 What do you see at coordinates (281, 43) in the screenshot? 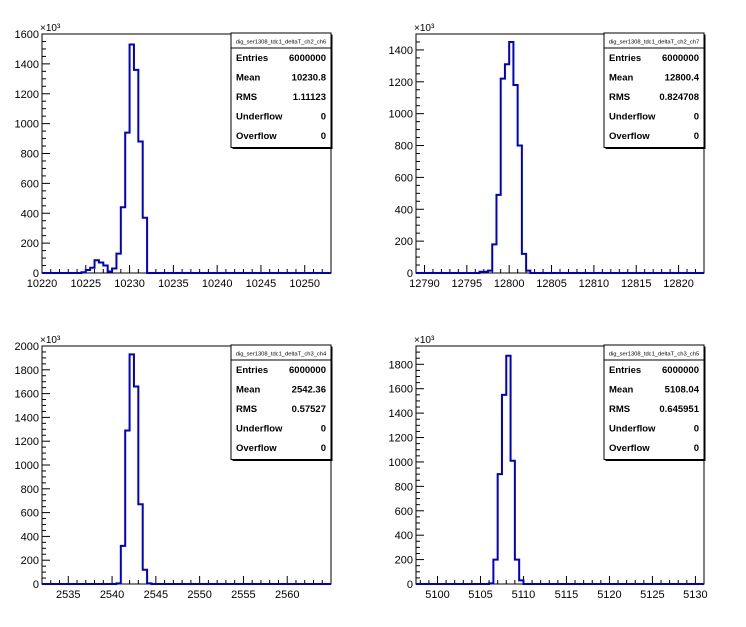
I see `stats-box-title: dig_ser1308_tdc1_deltaT_ch2_ch6` at bounding box center [281, 43].